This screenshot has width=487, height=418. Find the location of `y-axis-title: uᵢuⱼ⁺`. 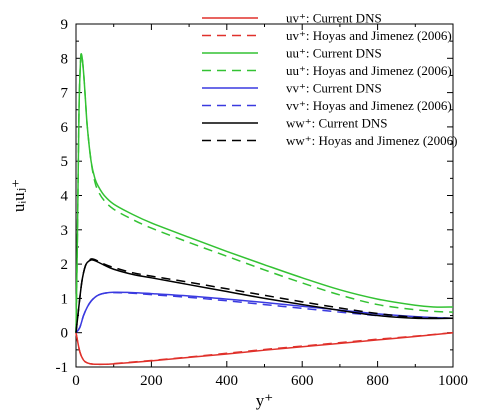

y-axis-title: uᵢuⱼ⁺ is located at coordinates (18, 195).